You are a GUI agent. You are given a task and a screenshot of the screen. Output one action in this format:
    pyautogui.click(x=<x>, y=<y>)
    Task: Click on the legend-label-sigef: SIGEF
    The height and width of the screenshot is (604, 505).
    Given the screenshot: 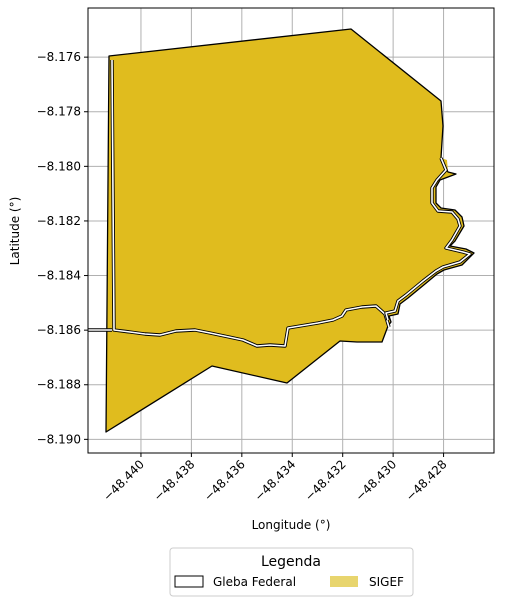 What is the action you would take?
    pyautogui.click(x=386, y=582)
    